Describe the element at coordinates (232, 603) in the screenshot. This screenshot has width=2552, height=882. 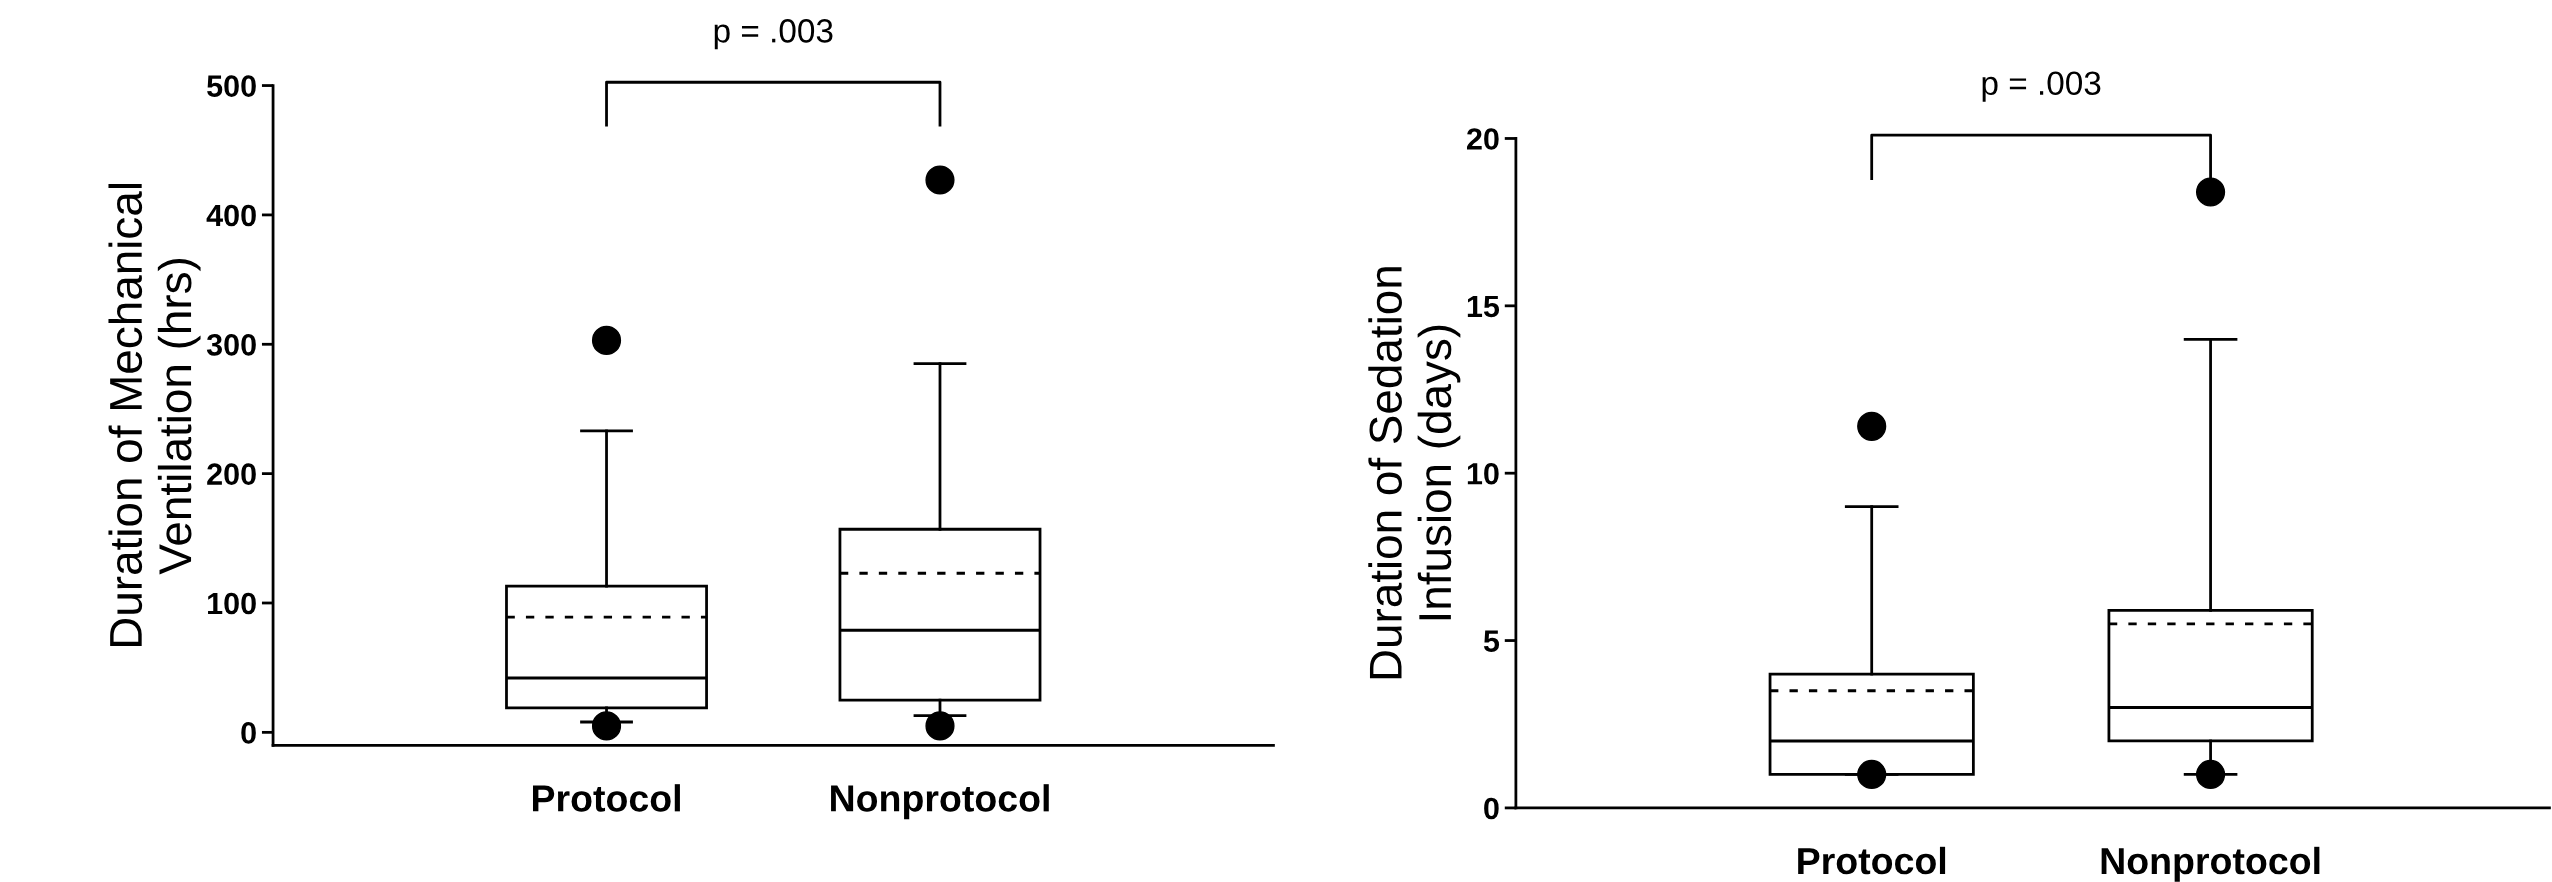
I see `y-tick-label: 100` at that location.